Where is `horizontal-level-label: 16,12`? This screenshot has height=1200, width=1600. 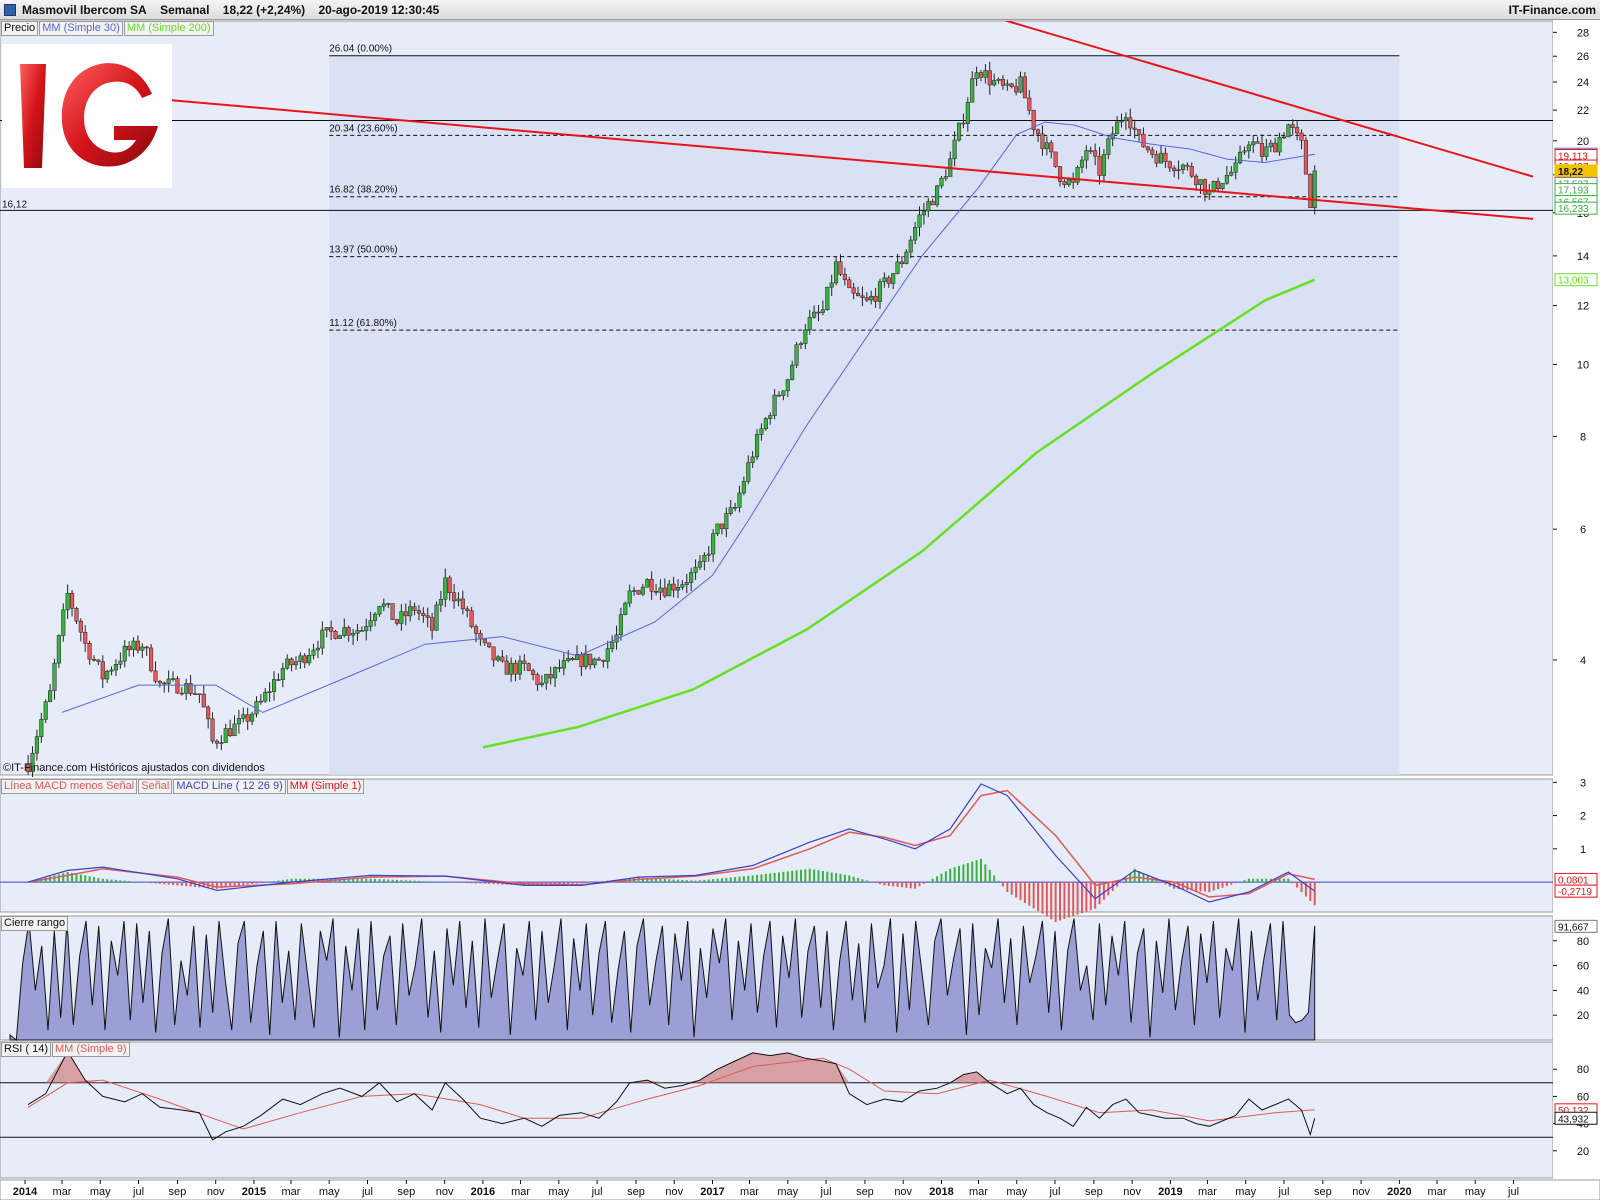 horizontal-level-label: 16,12 is located at coordinates (14, 204).